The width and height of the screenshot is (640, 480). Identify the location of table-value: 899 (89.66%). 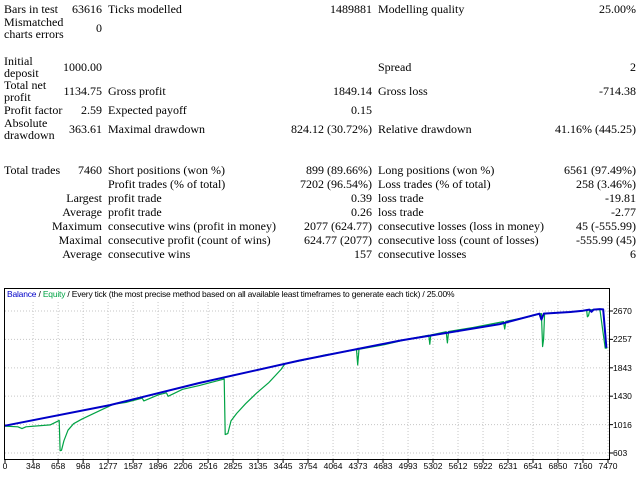
(339, 170).